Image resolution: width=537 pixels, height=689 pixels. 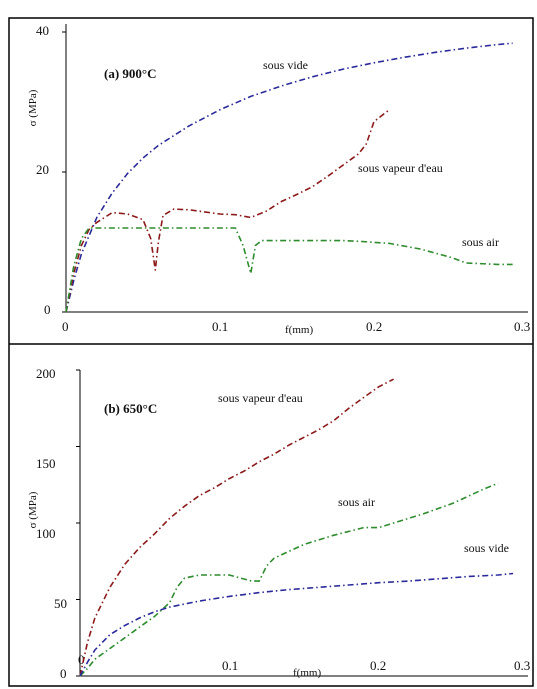 What do you see at coordinates (285, 65) in the screenshot?
I see `panel-a-series-label-sous-vide: sous vide` at bounding box center [285, 65].